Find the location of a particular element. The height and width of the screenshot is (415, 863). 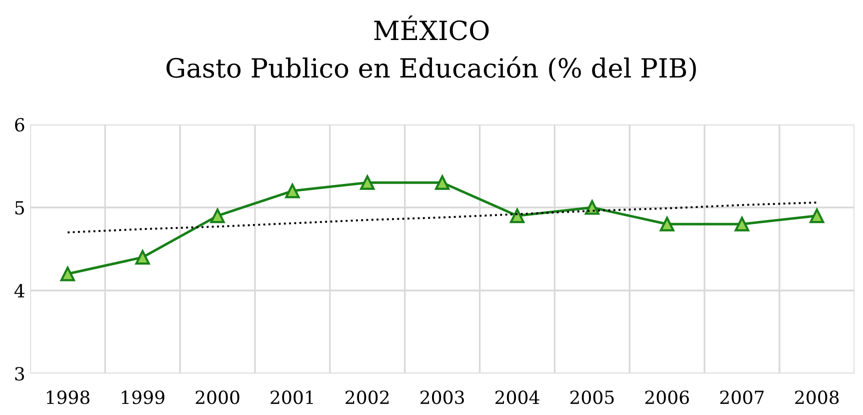

x-tick-label: 2005 is located at coordinates (592, 397).